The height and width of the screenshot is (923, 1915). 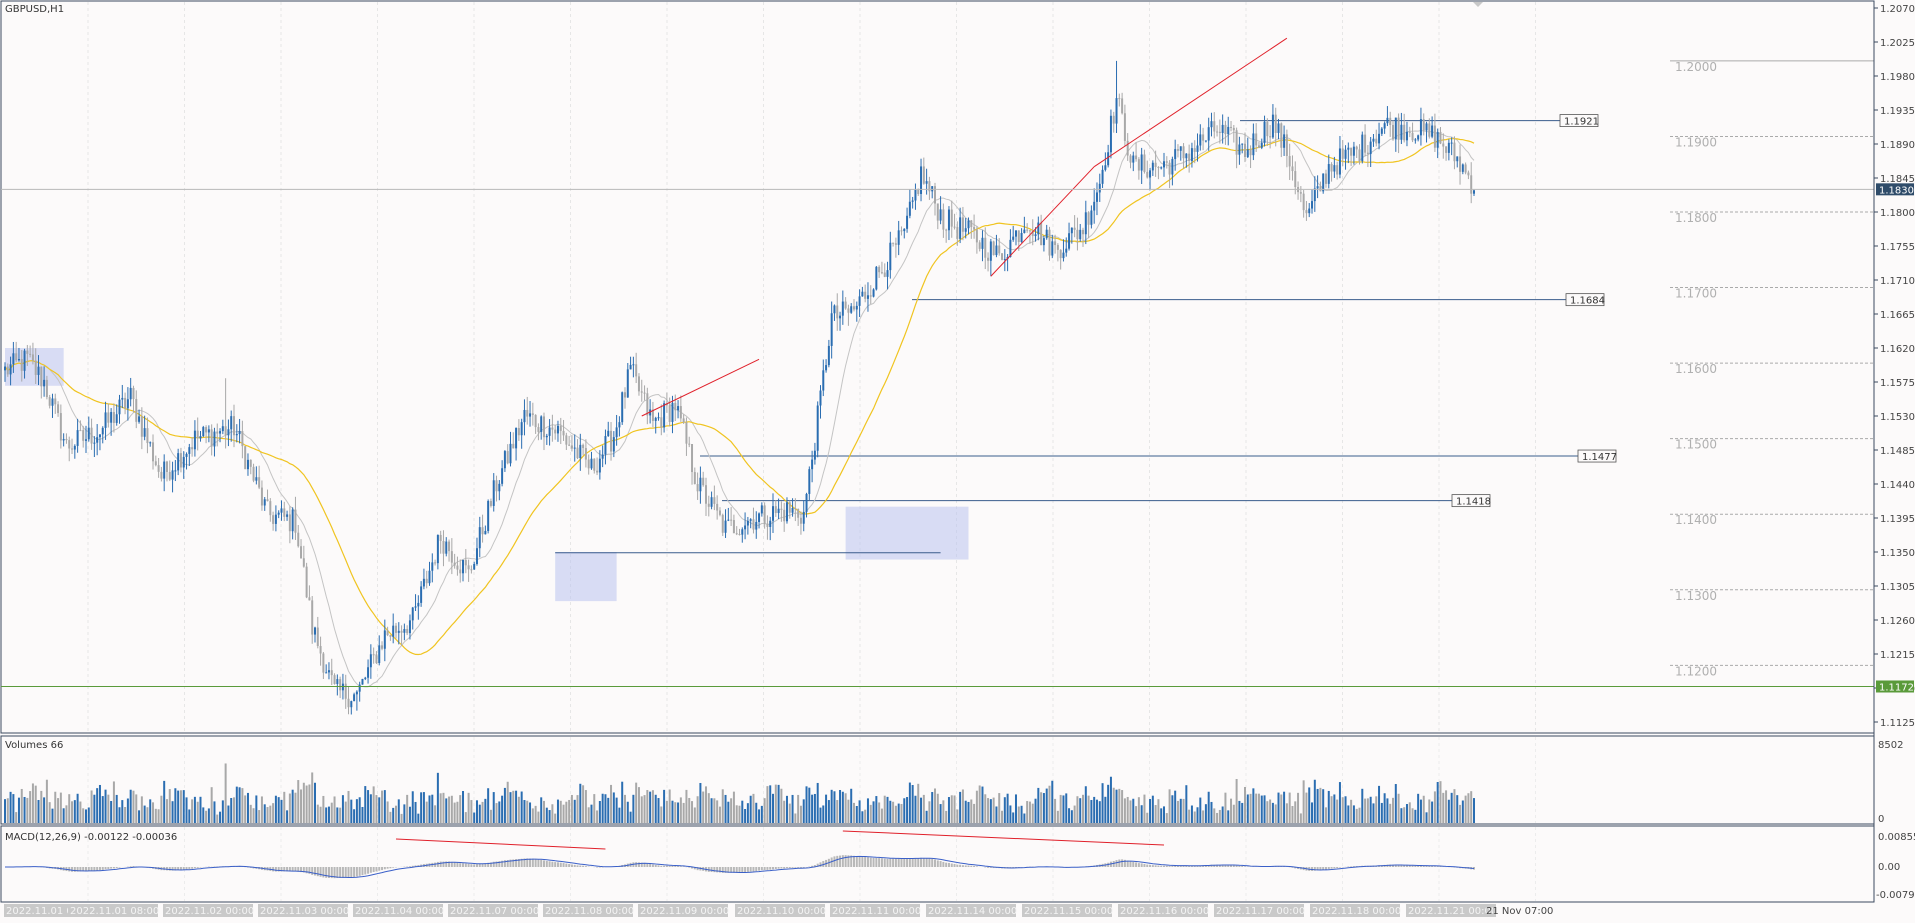 What do you see at coordinates (1478, 4) in the screenshot?
I see `chart-shift-marker-icon` at bounding box center [1478, 4].